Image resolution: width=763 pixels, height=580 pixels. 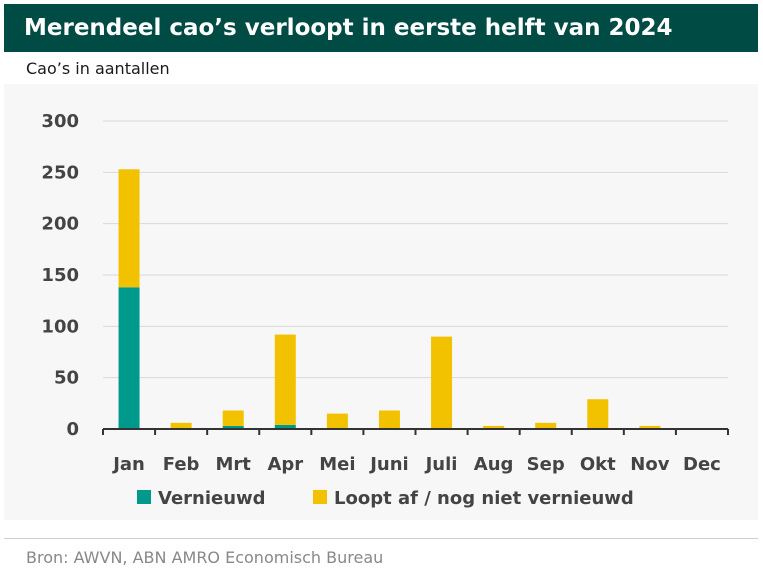 What do you see at coordinates (285, 464) in the screenshot?
I see `x-tick-label: Apr` at bounding box center [285, 464].